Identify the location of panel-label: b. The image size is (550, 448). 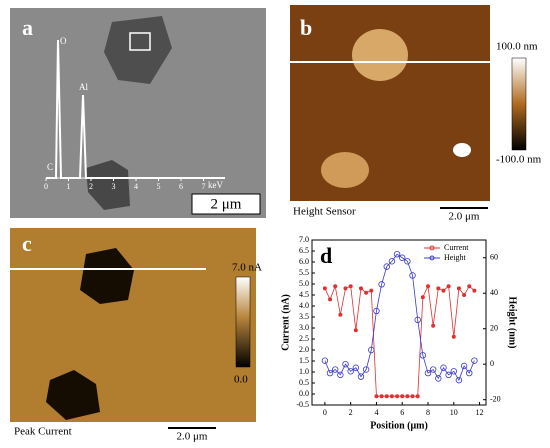
(306, 27).